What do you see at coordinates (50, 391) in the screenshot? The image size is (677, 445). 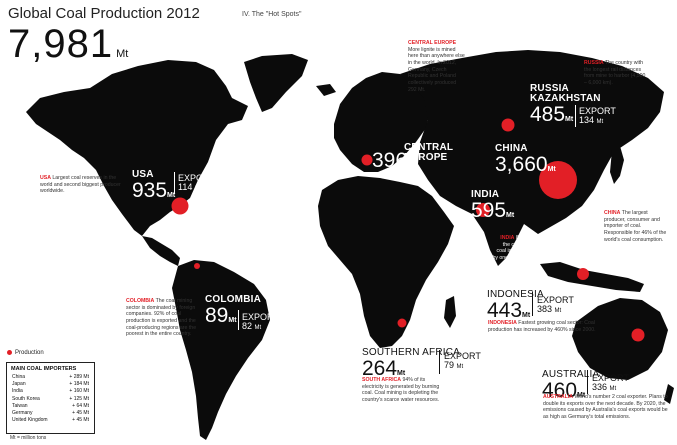 I see `table-row: India + 160 Mt` at bounding box center [50, 391].